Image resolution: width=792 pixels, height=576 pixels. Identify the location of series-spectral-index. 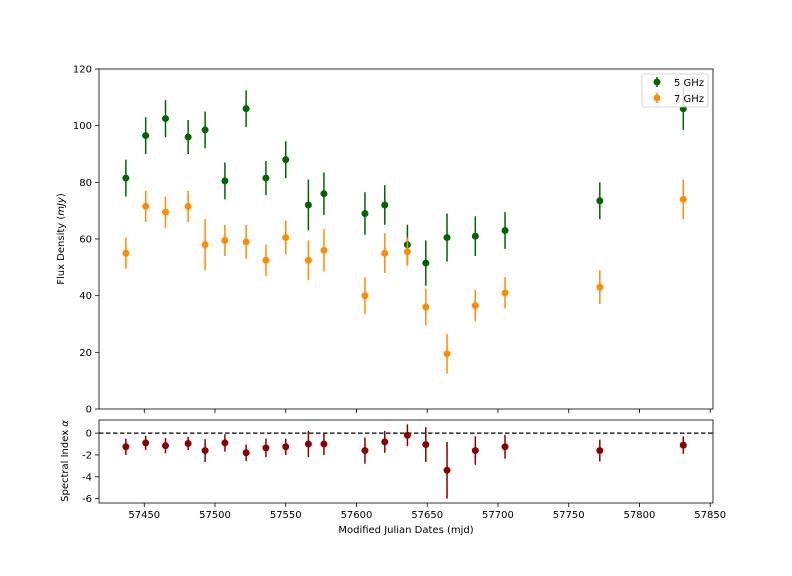
(404, 461).